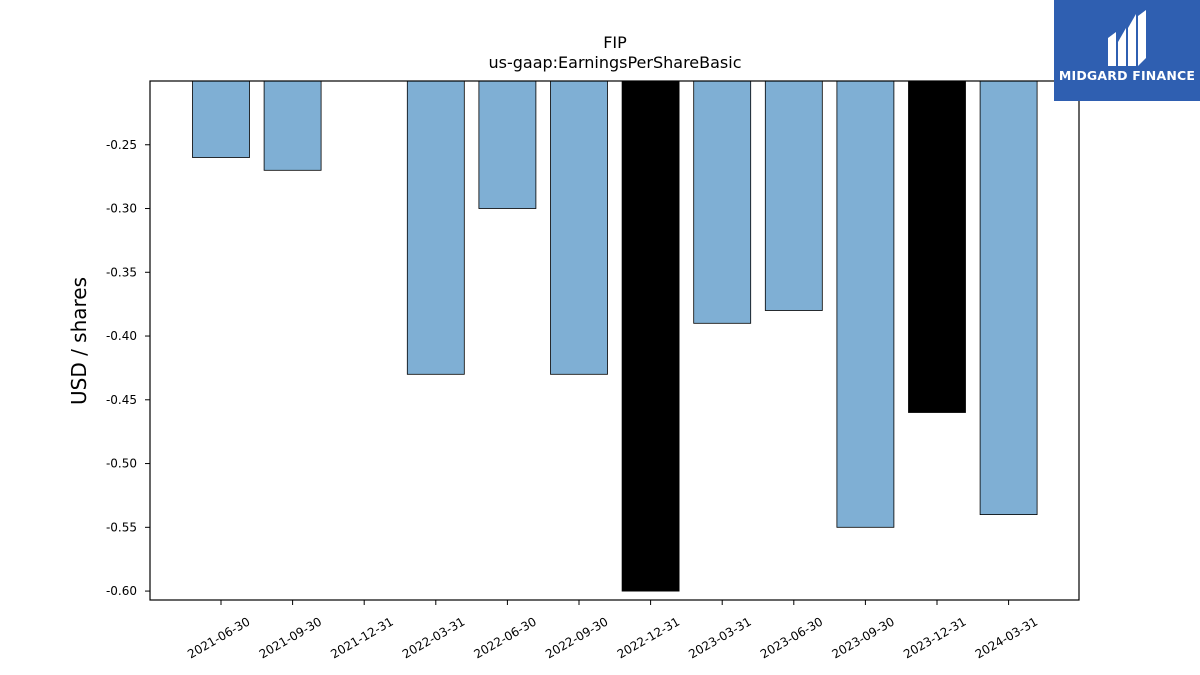 Image resolution: width=1200 pixels, height=675 pixels. What do you see at coordinates (615, 42) in the screenshot?
I see `chart-title: FIP` at bounding box center [615, 42].